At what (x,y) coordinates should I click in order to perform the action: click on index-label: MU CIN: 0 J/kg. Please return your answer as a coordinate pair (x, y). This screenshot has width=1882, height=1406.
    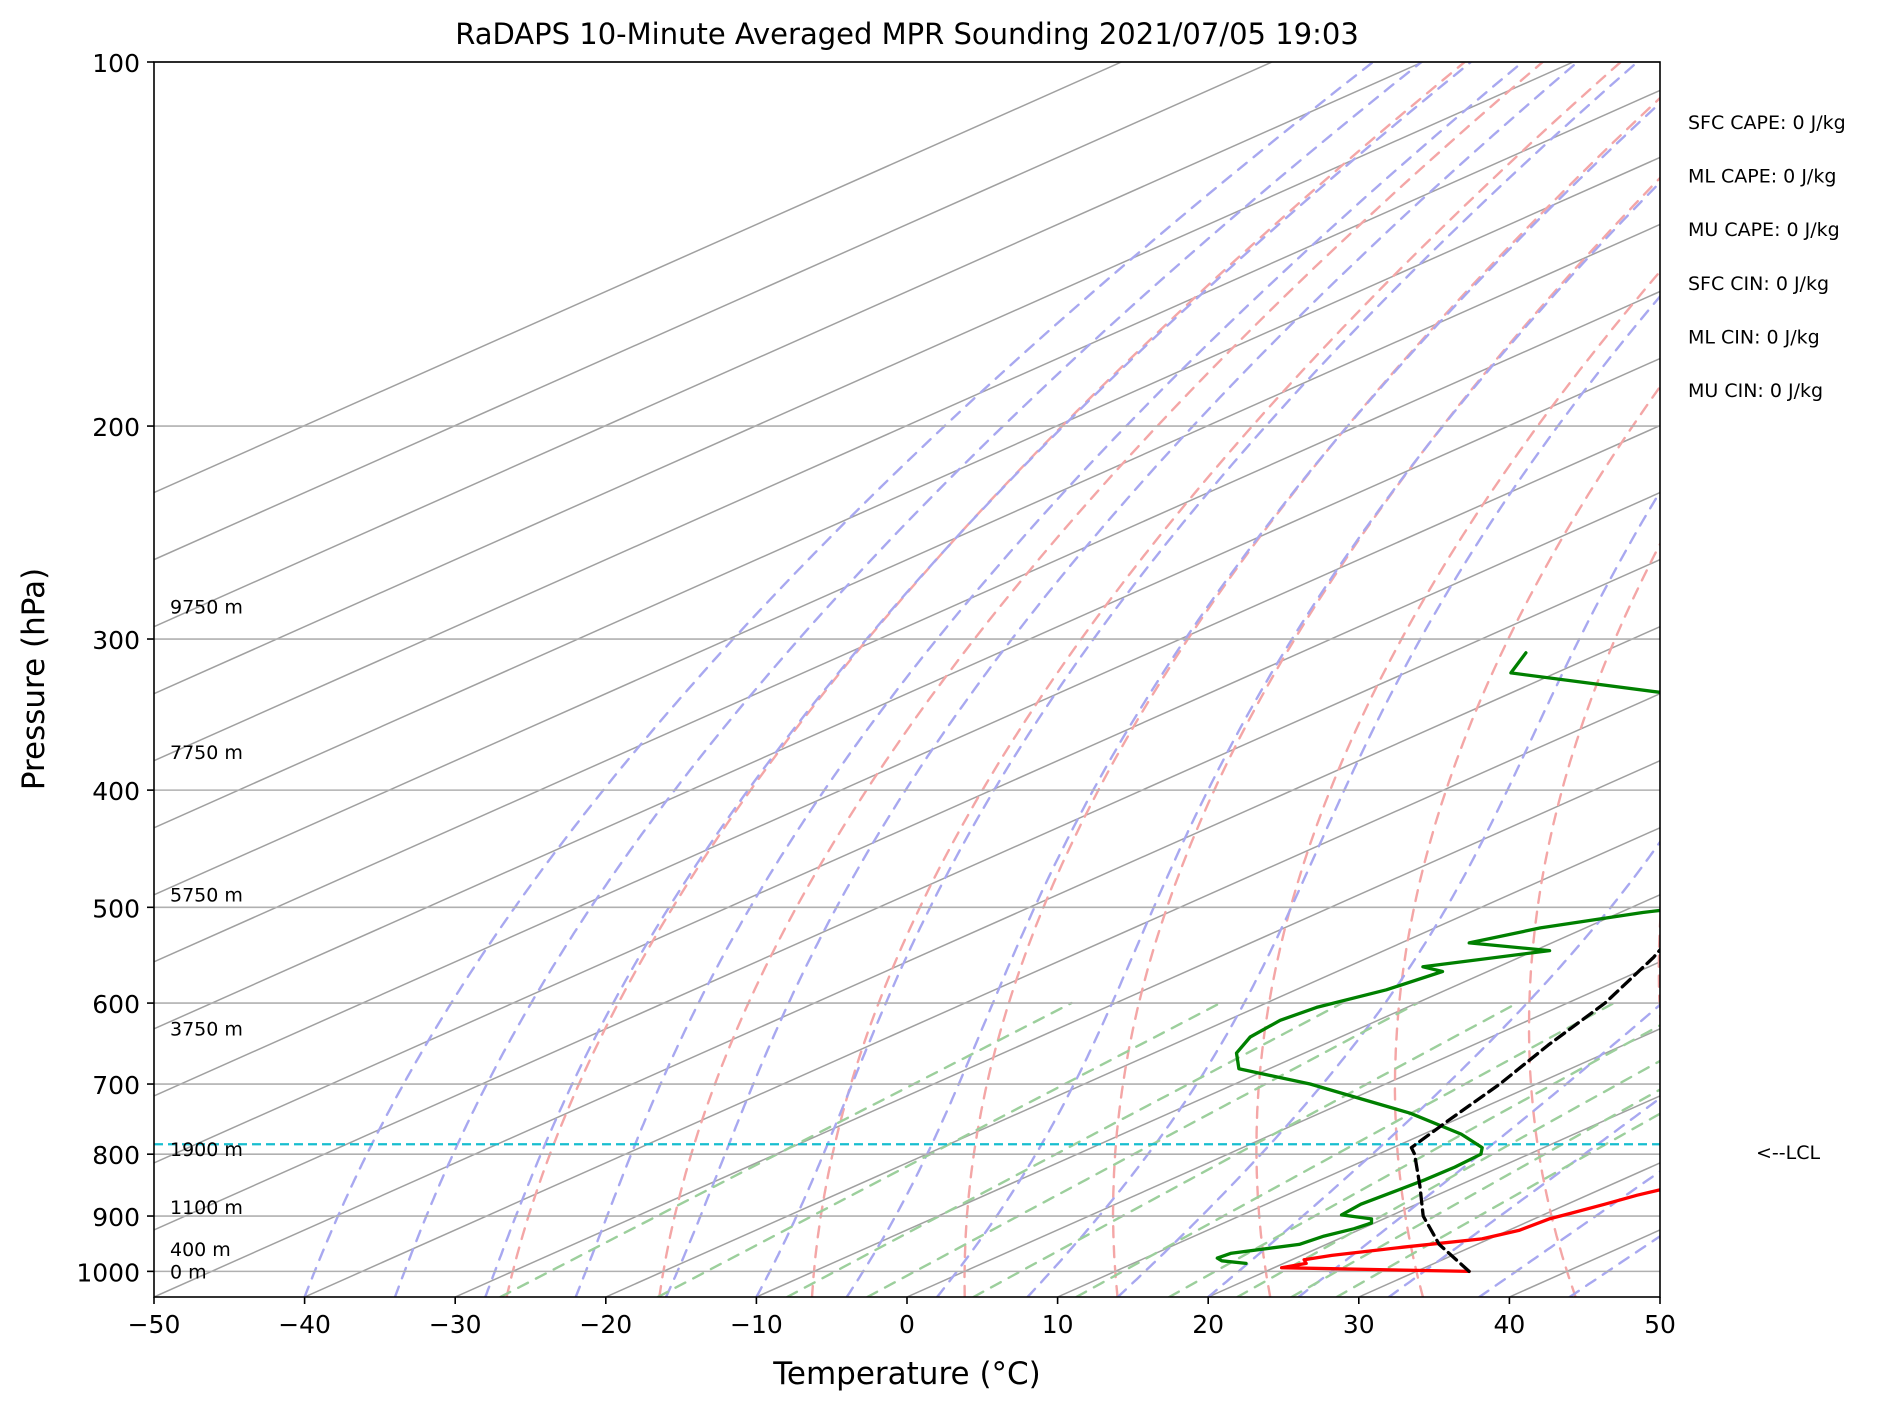
    Looking at the image, I should click on (1755, 391).